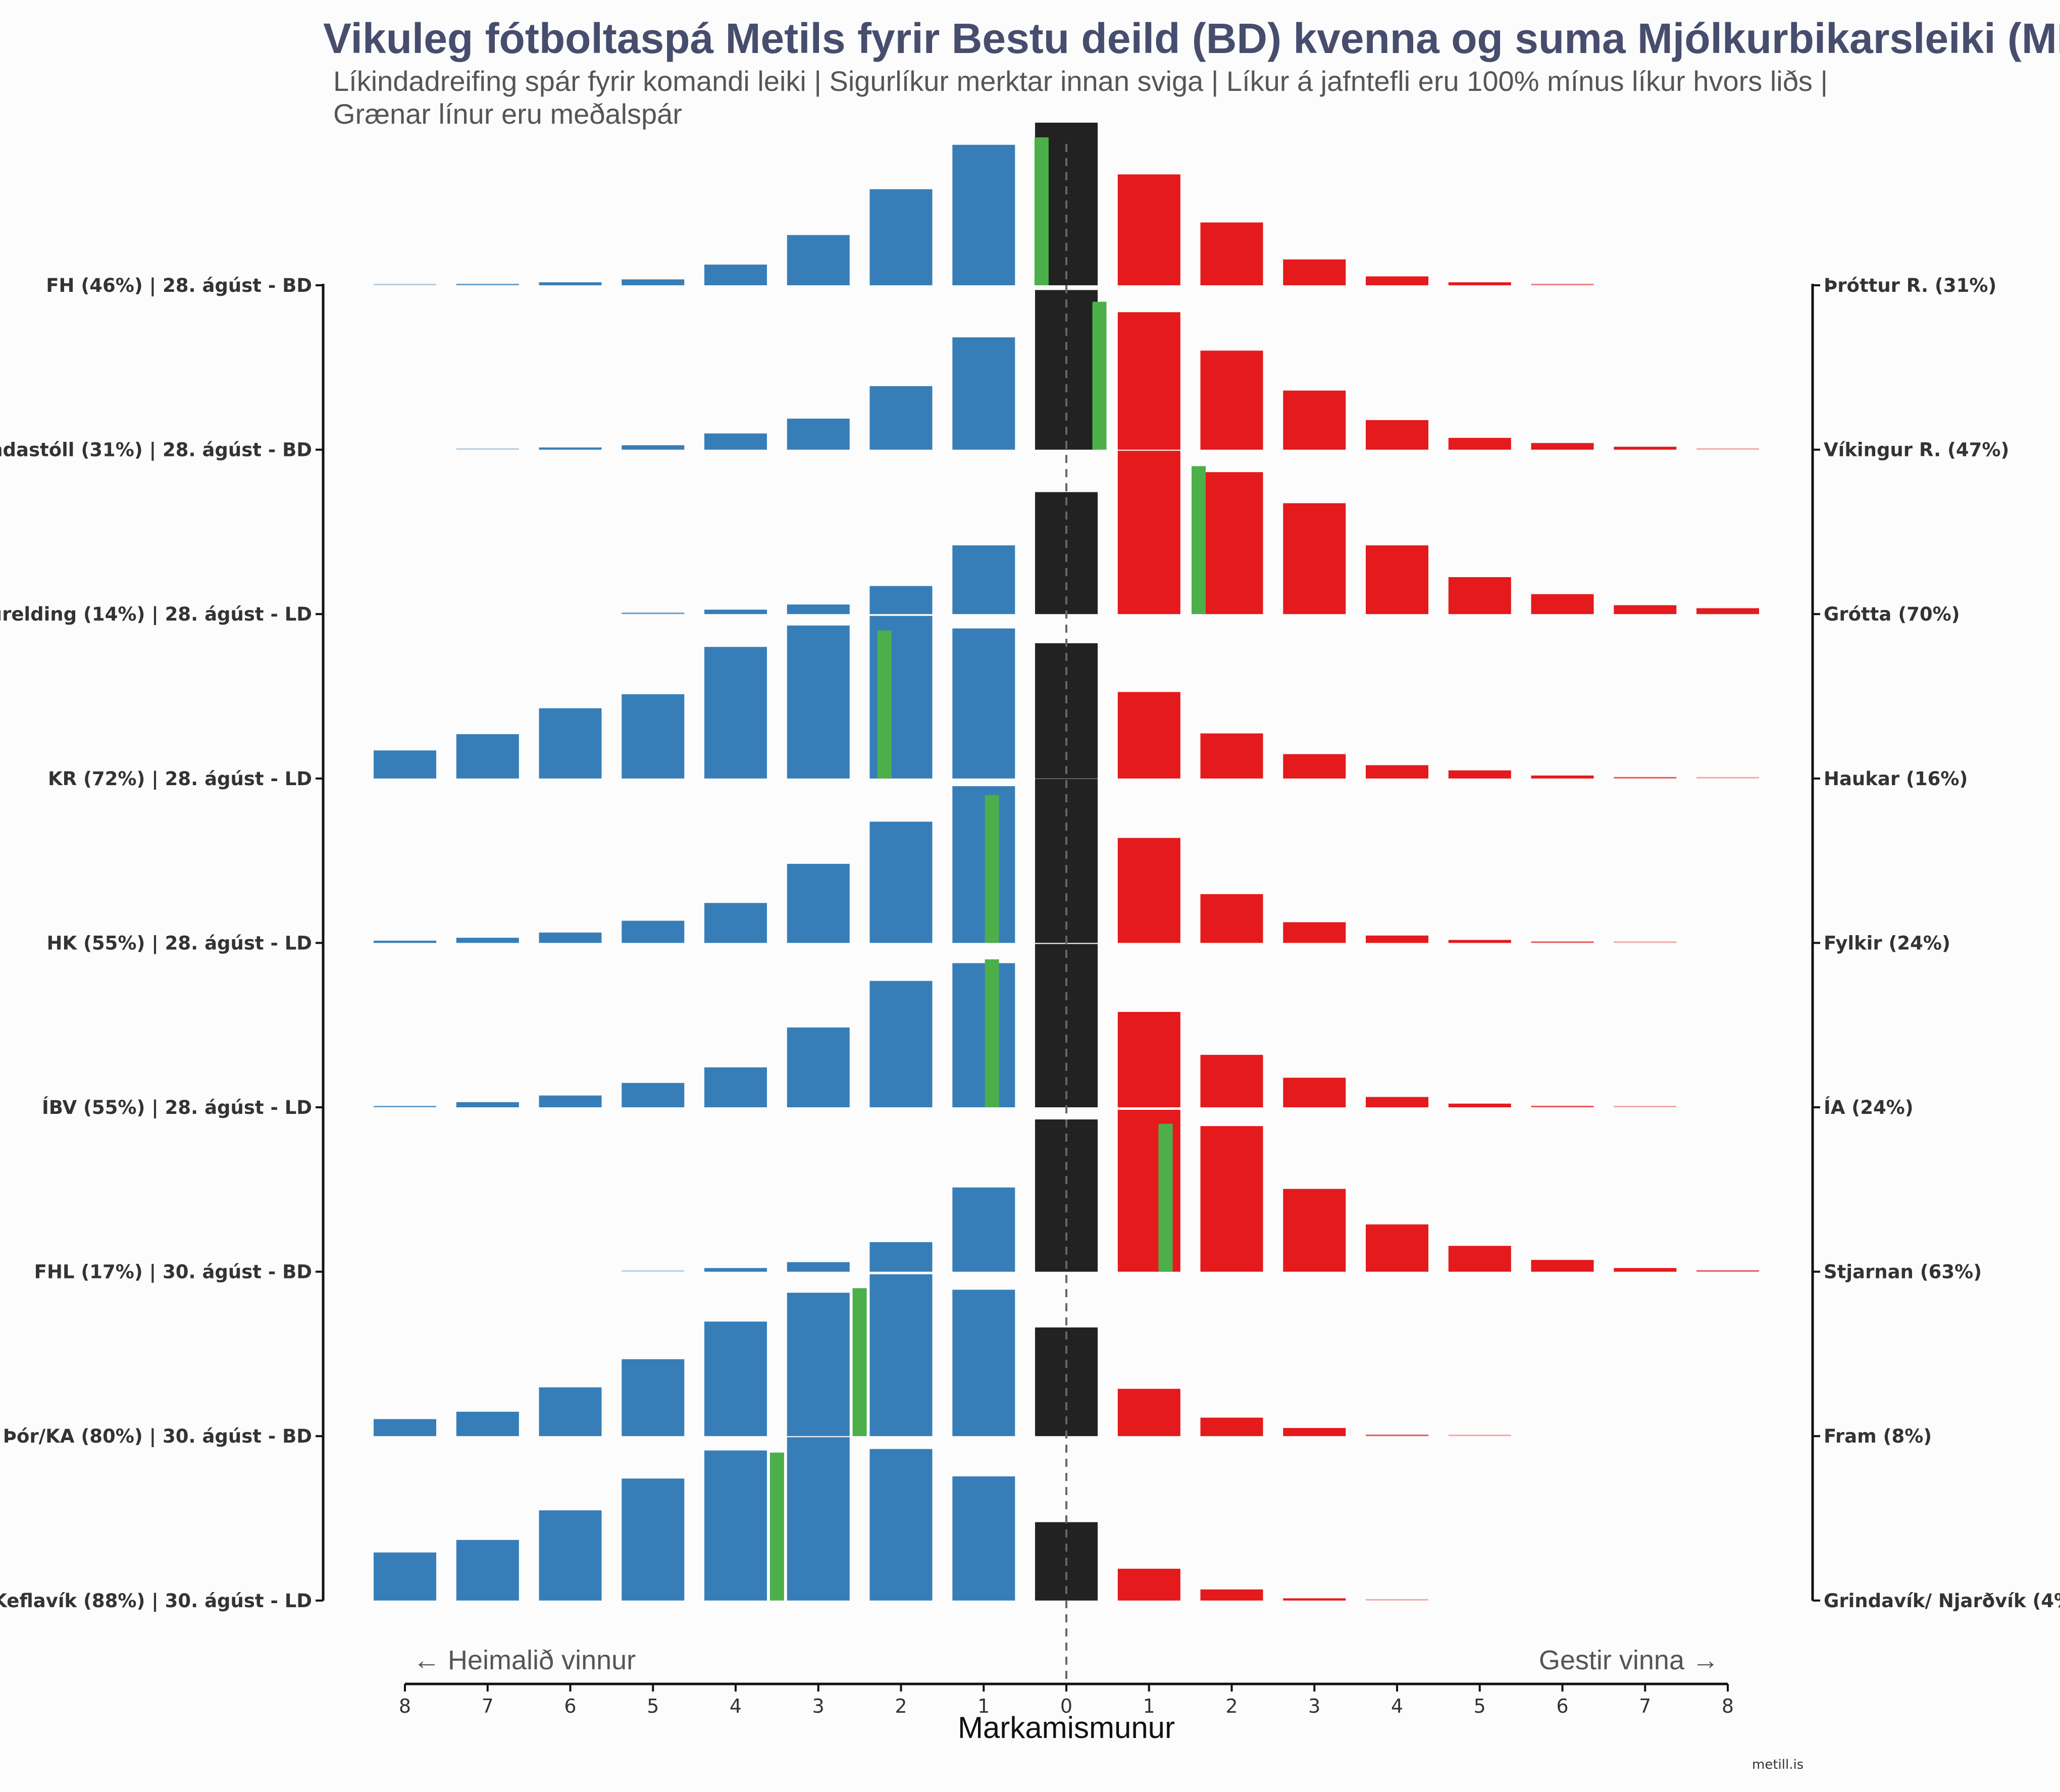 The height and width of the screenshot is (1792, 2060). Describe the element at coordinates (1397, 1102) in the screenshot. I see `away-win-bar-row6-diff4` at that location.